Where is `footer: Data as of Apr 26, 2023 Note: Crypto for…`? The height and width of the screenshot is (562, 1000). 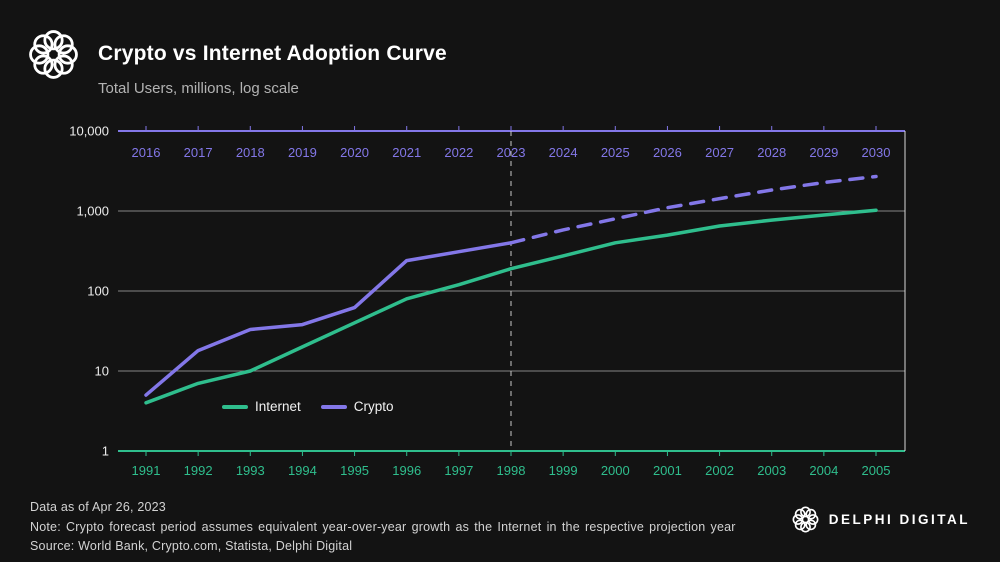 footer: Data as of Apr 26, 2023 Note: Crypto for… is located at coordinates (383, 527).